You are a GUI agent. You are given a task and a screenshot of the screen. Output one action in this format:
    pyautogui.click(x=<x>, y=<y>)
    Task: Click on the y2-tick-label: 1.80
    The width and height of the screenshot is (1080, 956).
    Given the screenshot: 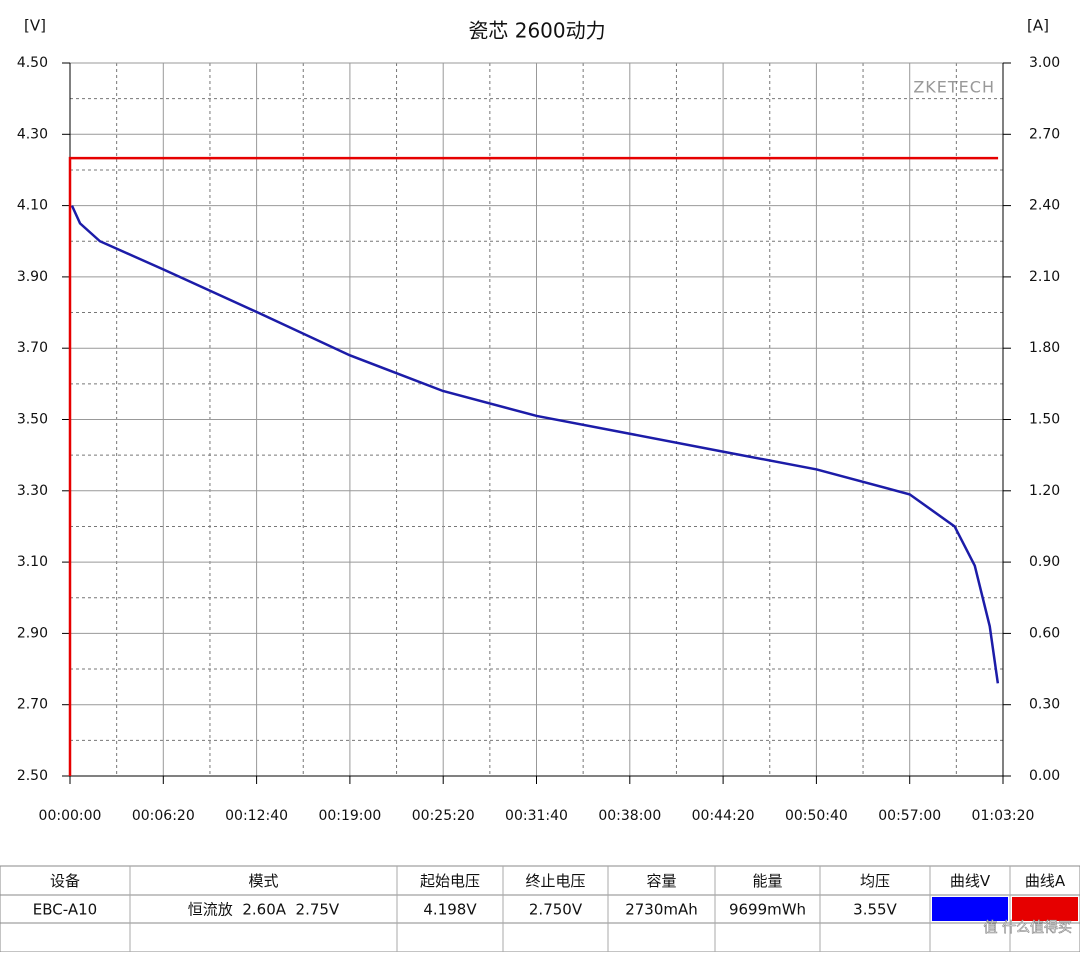 What is the action you would take?
    pyautogui.click(x=1044, y=348)
    